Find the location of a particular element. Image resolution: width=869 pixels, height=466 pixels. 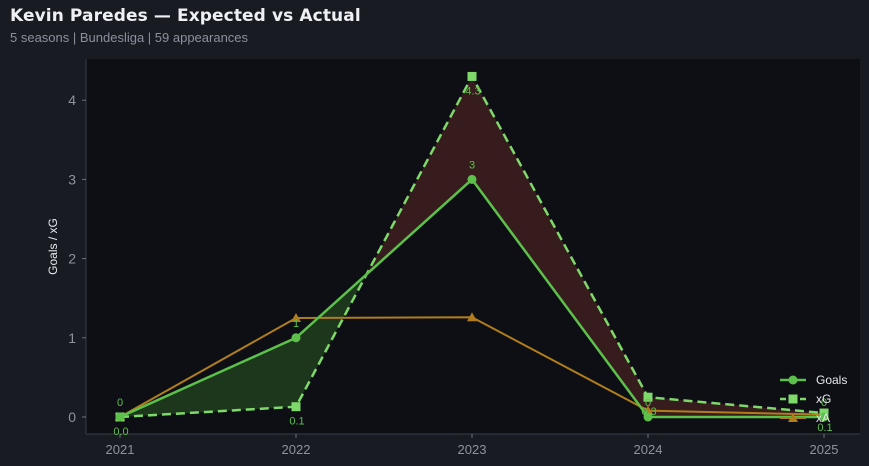

chart-subtitle: 5 seasons | Bundesliga | 59 appearances is located at coordinates (129, 37).